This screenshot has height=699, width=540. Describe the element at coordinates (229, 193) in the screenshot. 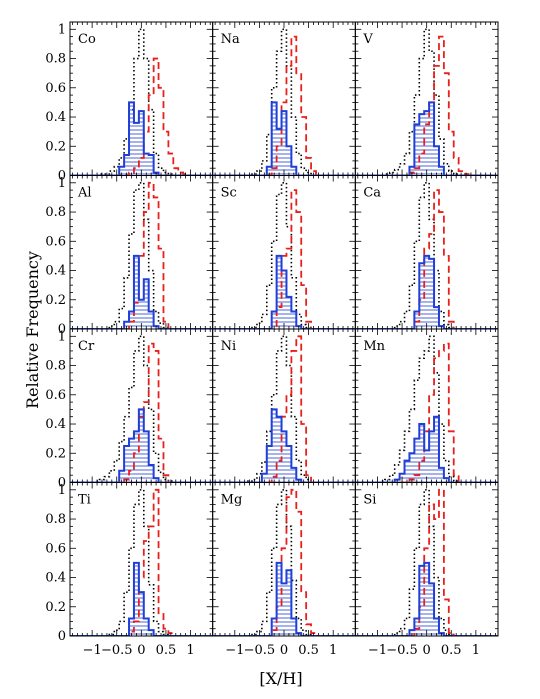

I see `panel-label: Sc` at that location.